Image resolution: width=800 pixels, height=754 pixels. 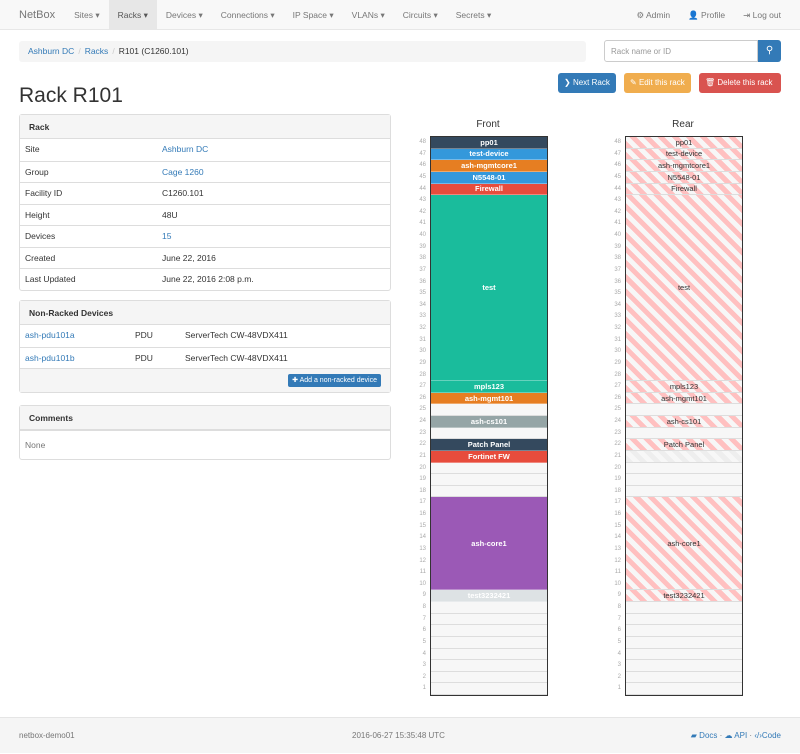 I want to click on rack-device-rear: ash-core1, so click(x=684, y=544).